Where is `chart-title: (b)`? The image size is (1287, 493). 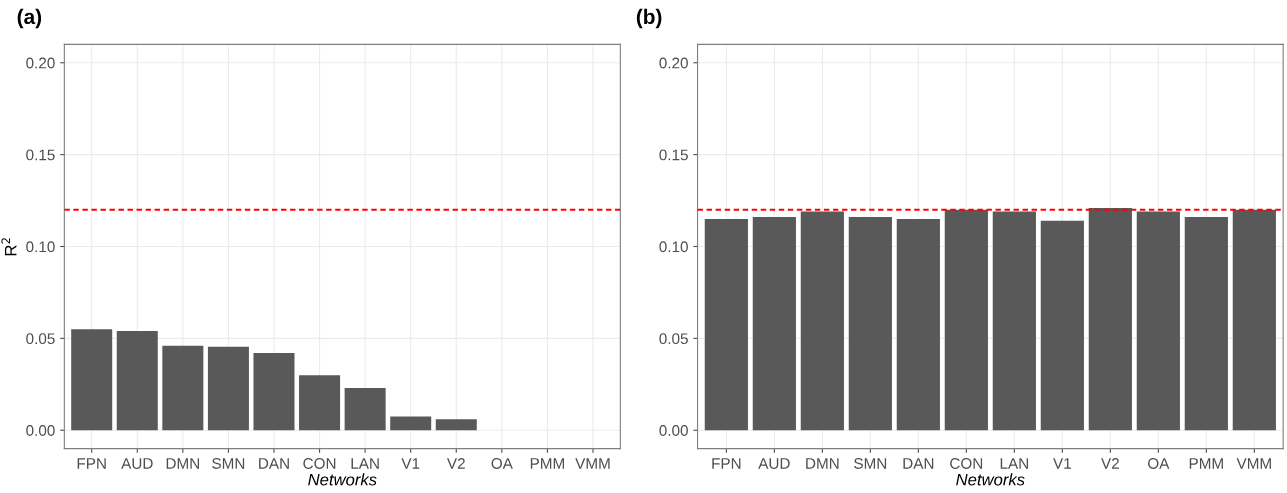
chart-title: (b) is located at coordinates (649, 18).